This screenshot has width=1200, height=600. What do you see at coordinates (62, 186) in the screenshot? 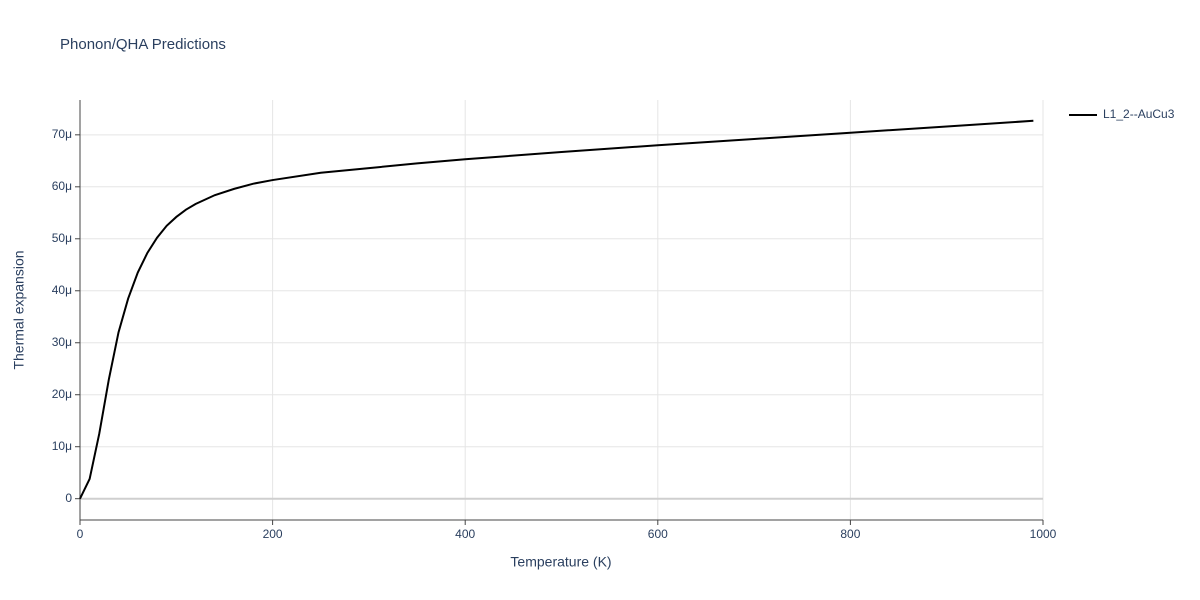
I see `y-tick-label: 60μ` at bounding box center [62, 186].